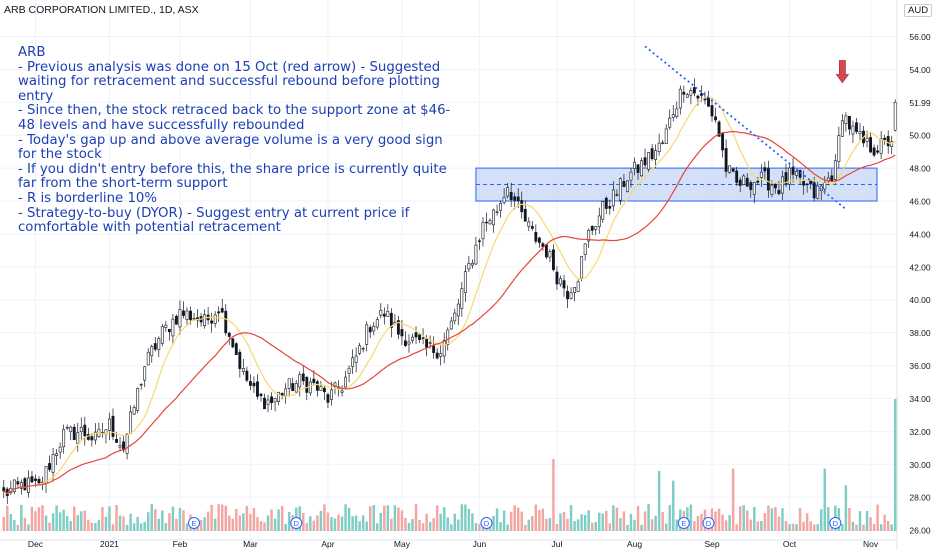 This screenshot has height=550, width=932. I want to click on time-axis: Dec 2021 Feb Mar Apr May Jun Jul Aug Sep Oct Nov, so click(448, 544).